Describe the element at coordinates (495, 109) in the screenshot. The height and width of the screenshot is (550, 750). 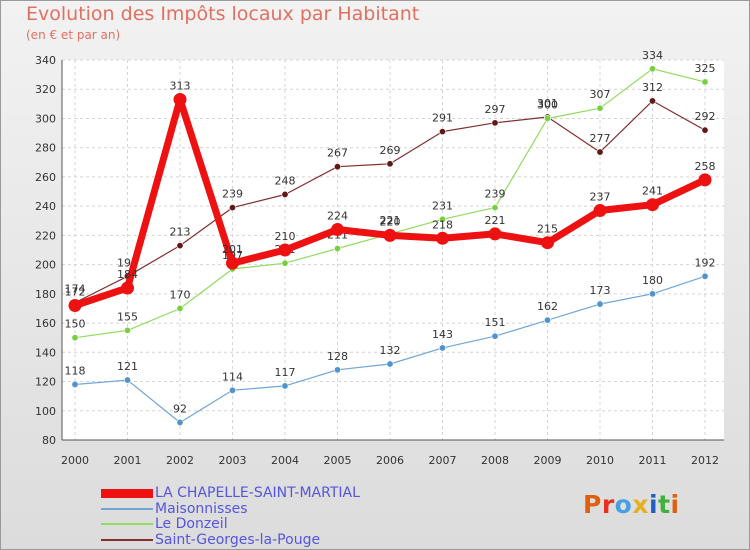
I see `data-label-saint-georges-la-pouge: 297` at that location.